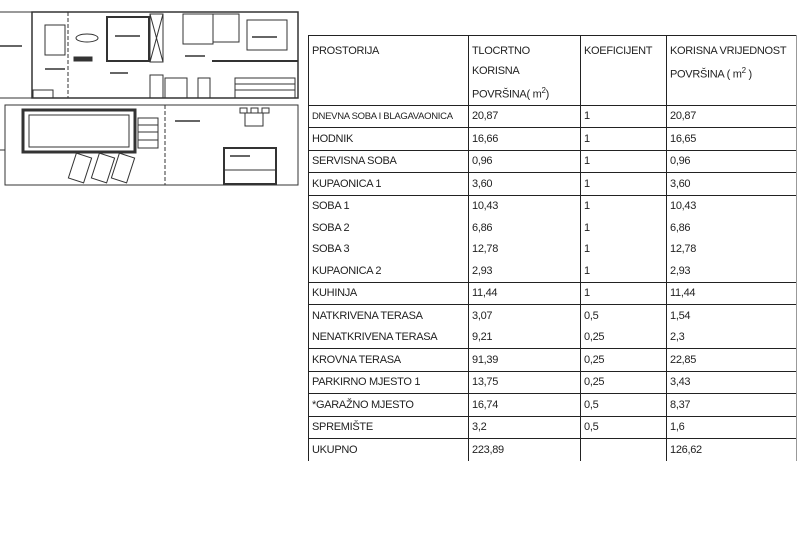 The image size is (800, 534). I want to click on table-row: KROVNA TERASA 91,39 0,25 22,85, so click(552, 360).